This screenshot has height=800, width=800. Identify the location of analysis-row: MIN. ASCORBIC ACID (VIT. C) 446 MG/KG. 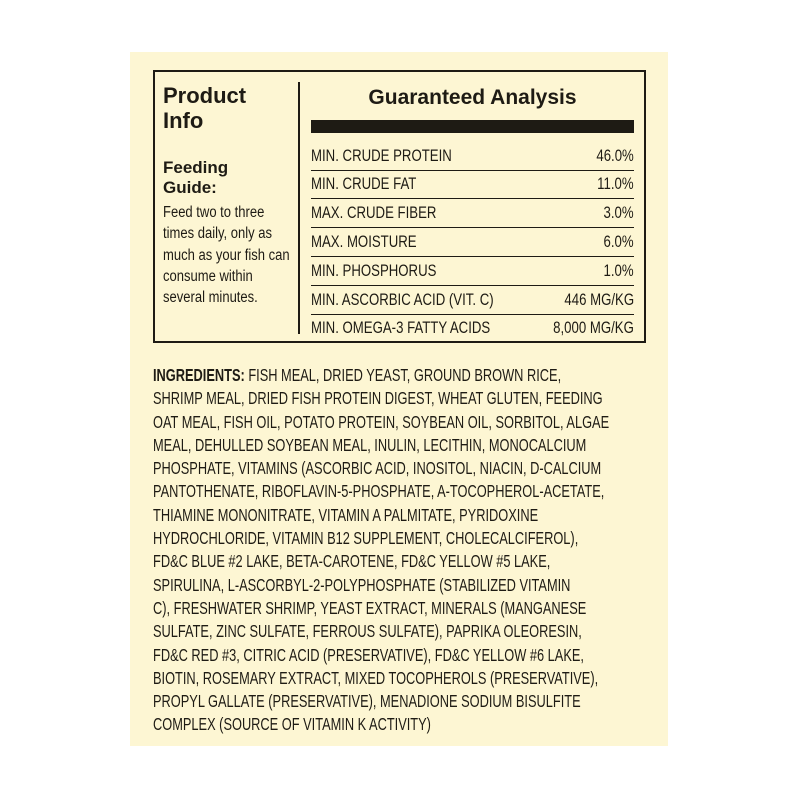
(472, 300).